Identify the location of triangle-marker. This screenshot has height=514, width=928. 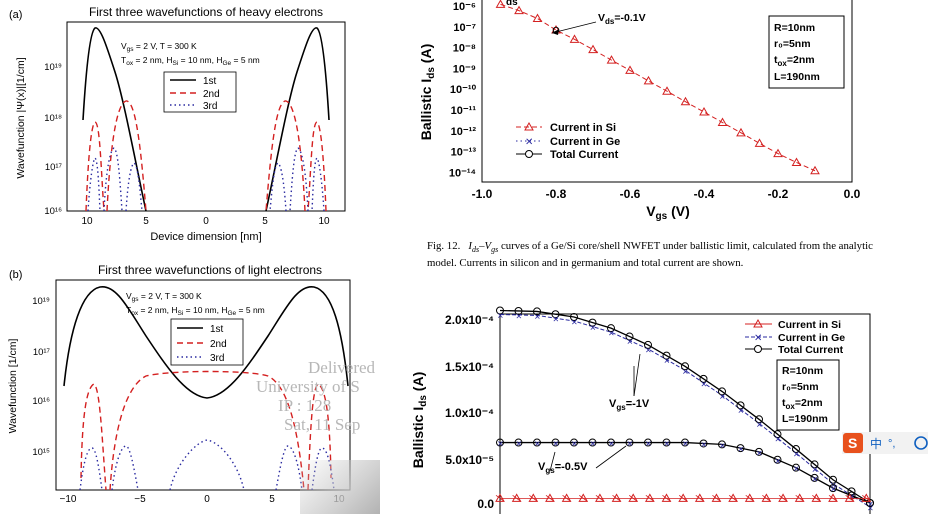
(529, 126).